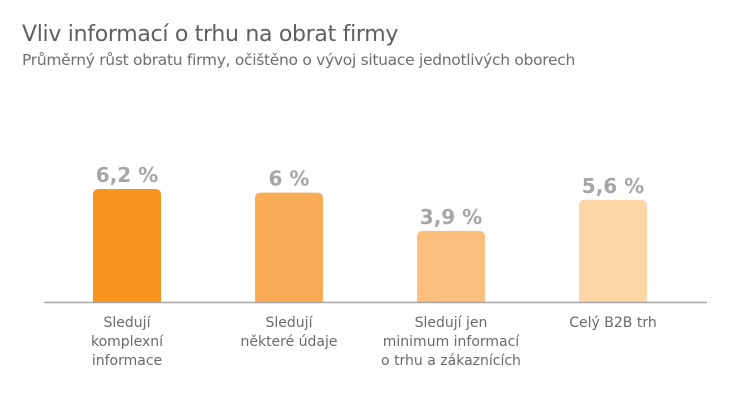 The width and height of the screenshot is (745, 401). What do you see at coordinates (289, 179) in the screenshot?
I see `value-label-nektere-udaje: 6 %` at bounding box center [289, 179].